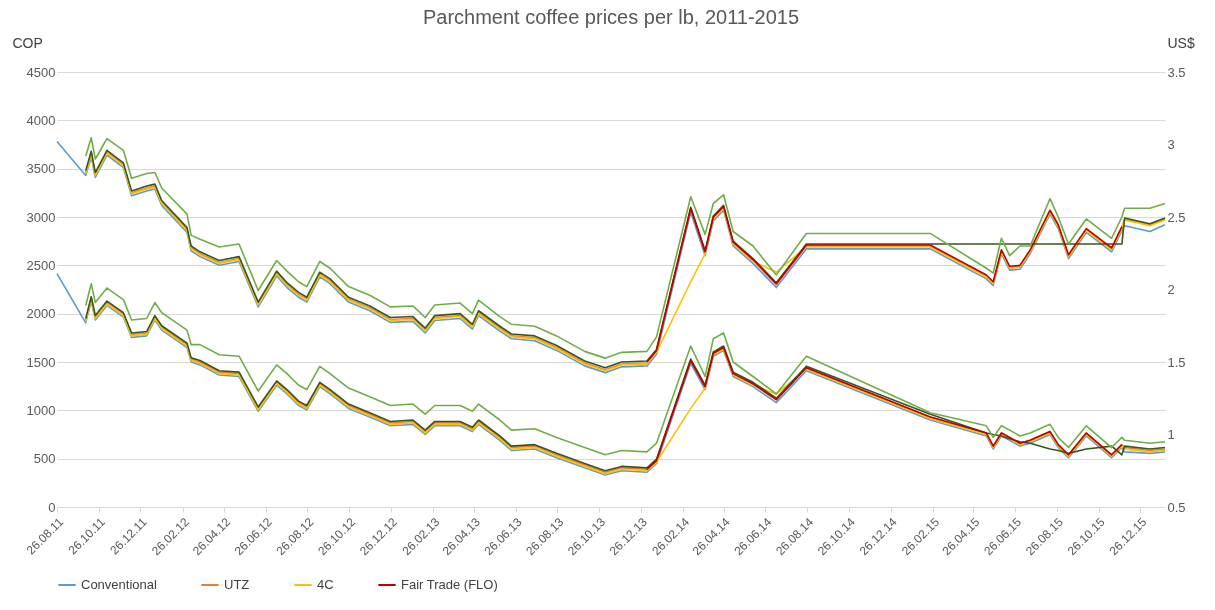 The width and height of the screenshot is (1215, 610). Describe the element at coordinates (41, 169) in the screenshot. I see `y-tick-label: 3500` at that location.